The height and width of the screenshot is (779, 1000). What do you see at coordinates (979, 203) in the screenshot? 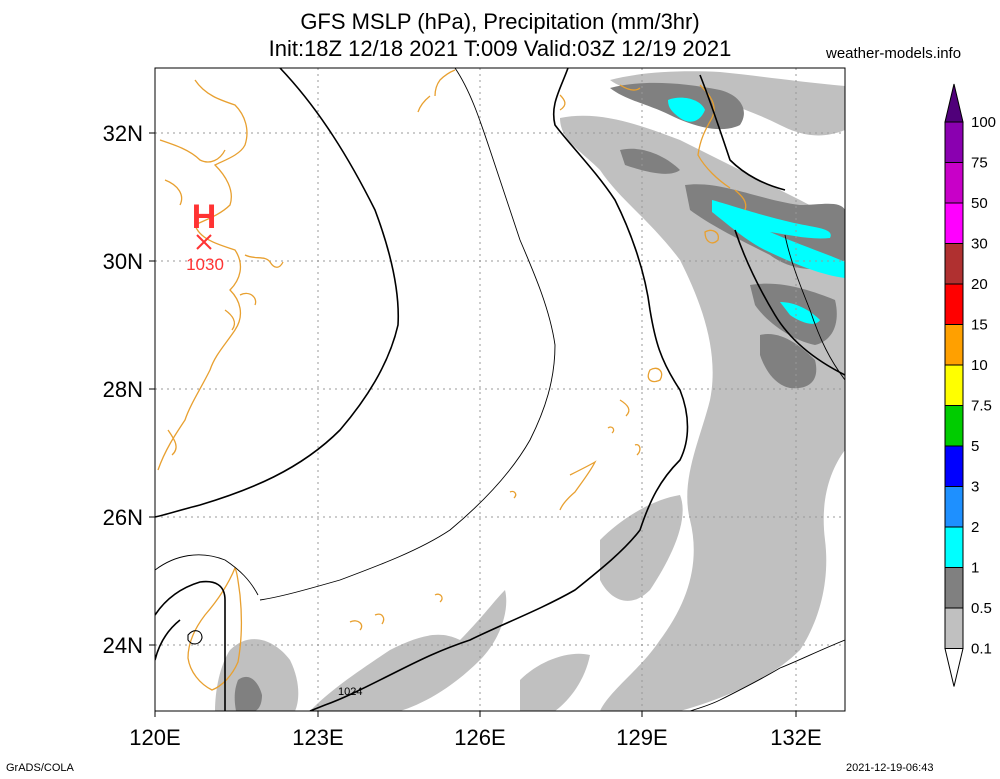
I see `legend-label: 50` at bounding box center [979, 203].